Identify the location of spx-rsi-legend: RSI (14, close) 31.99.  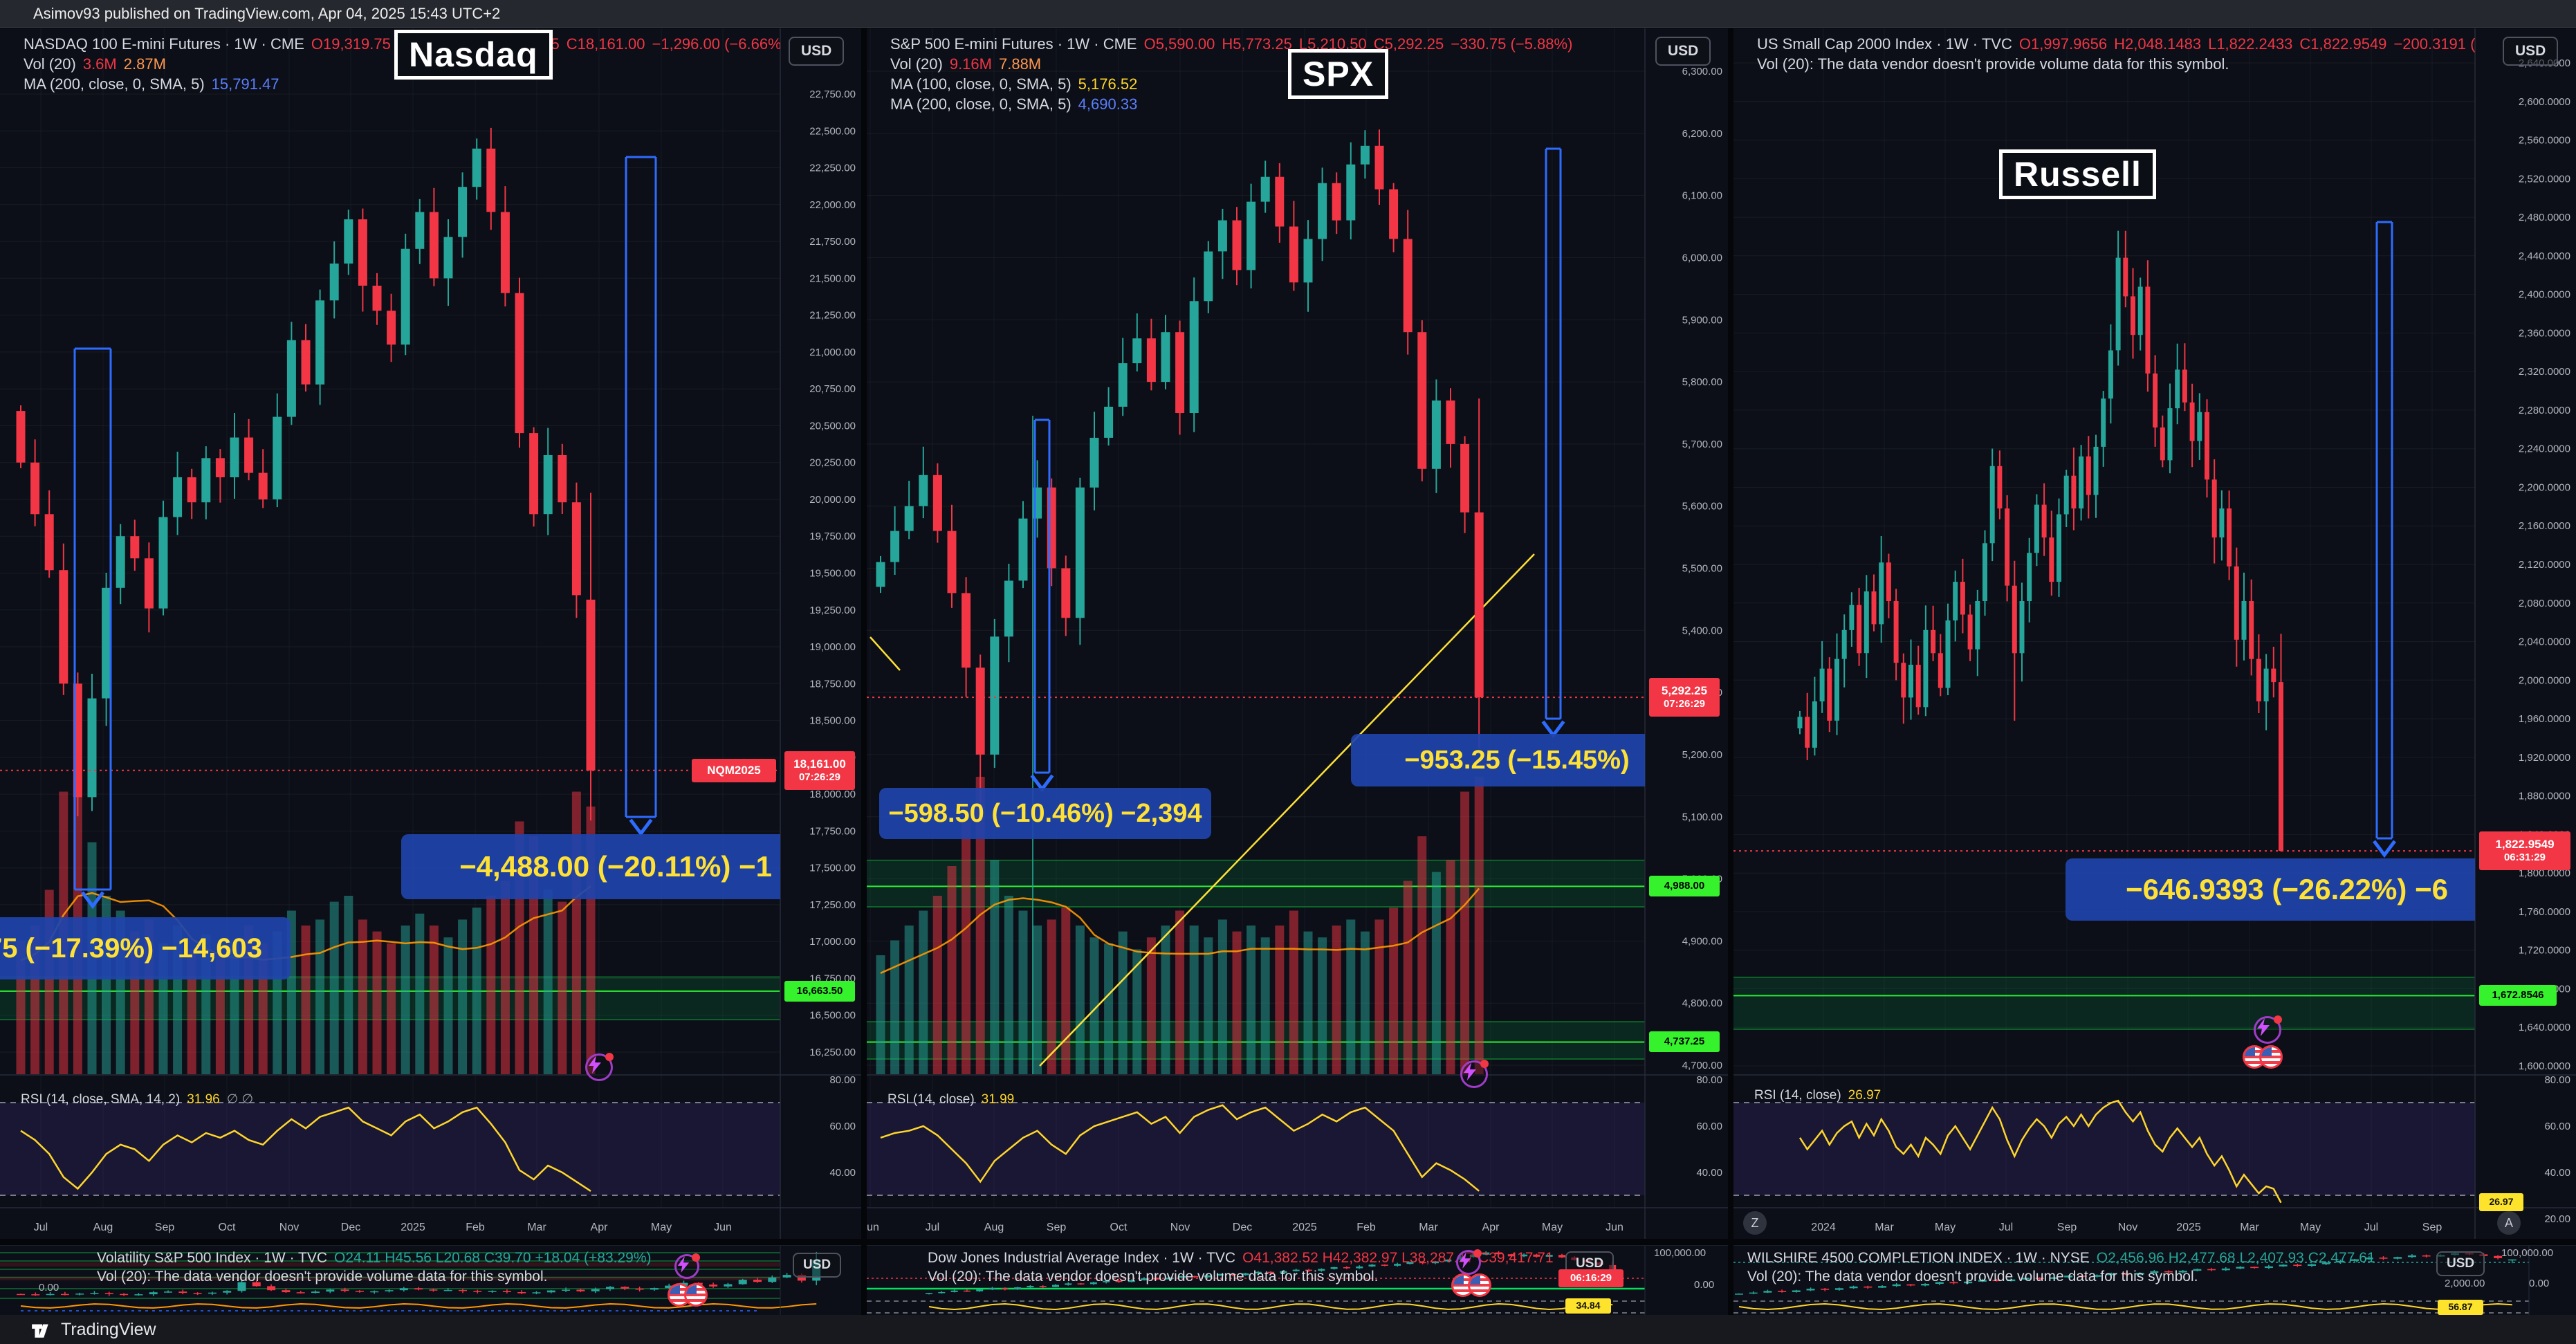
(950, 1099).